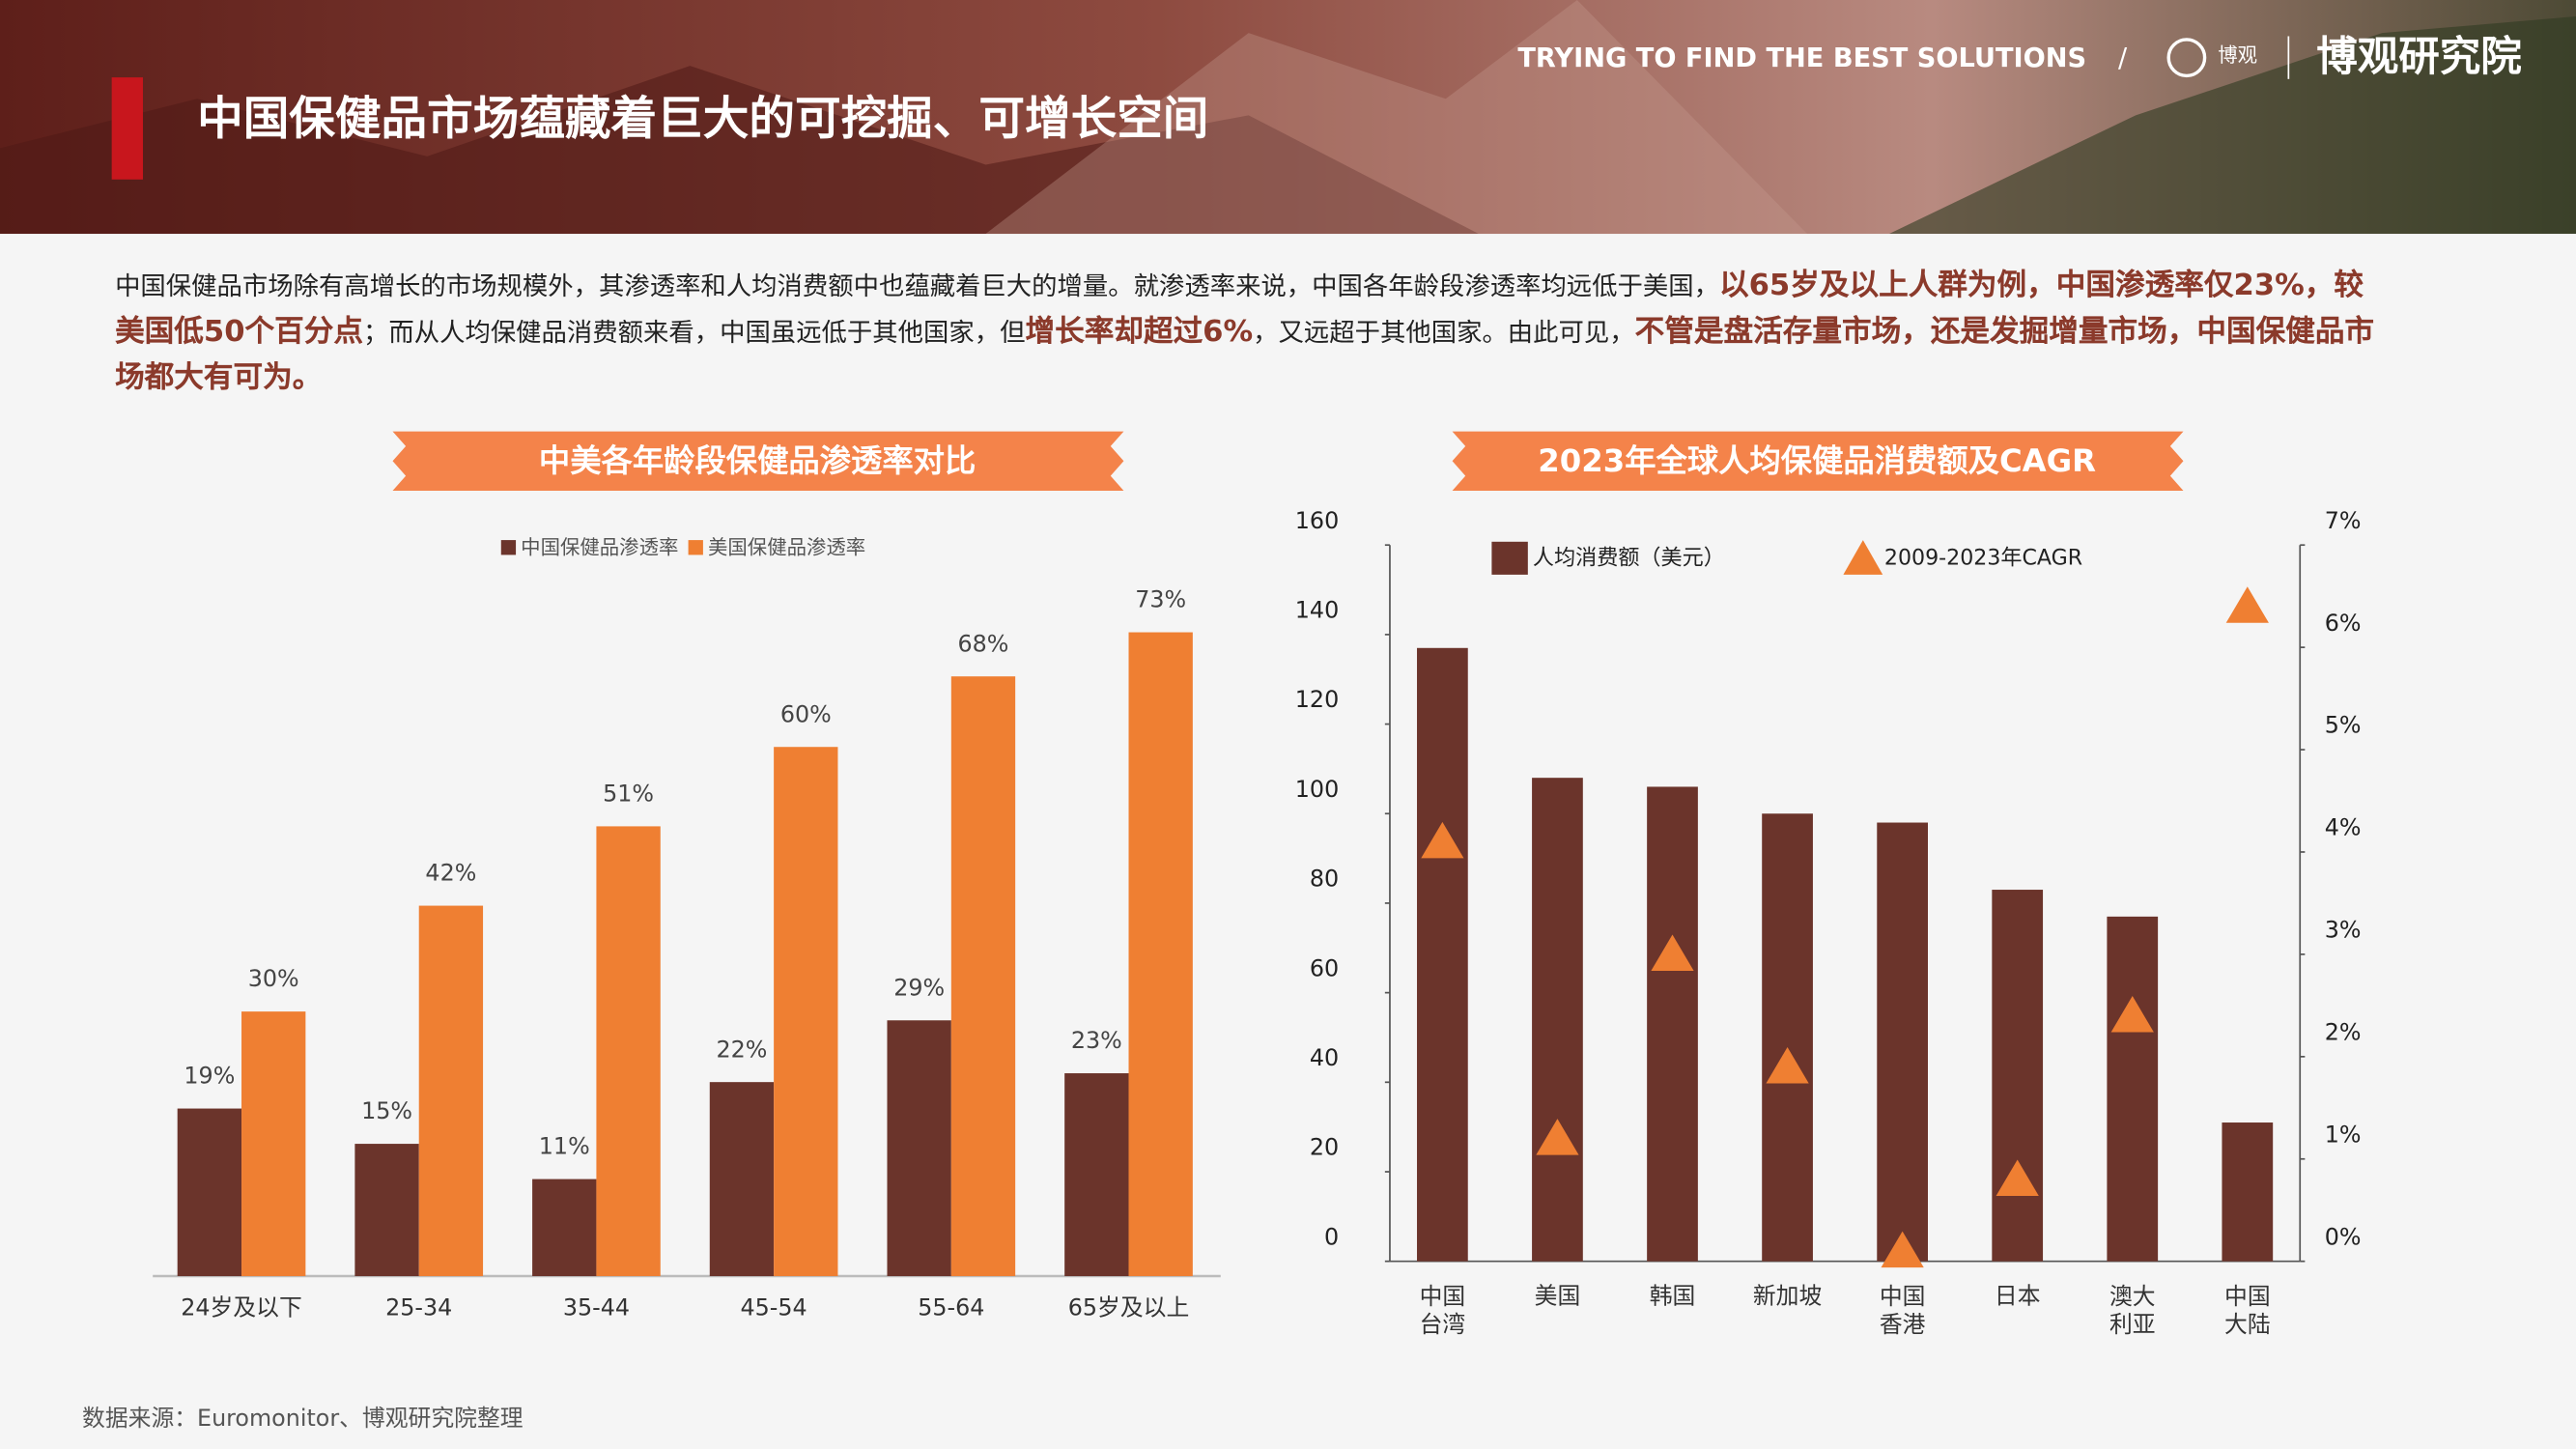 Image resolution: width=2576 pixels, height=1449 pixels. What do you see at coordinates (450, 873) in the screenshot?
I see `data-label: 42%` at bounding box center [450, 873].